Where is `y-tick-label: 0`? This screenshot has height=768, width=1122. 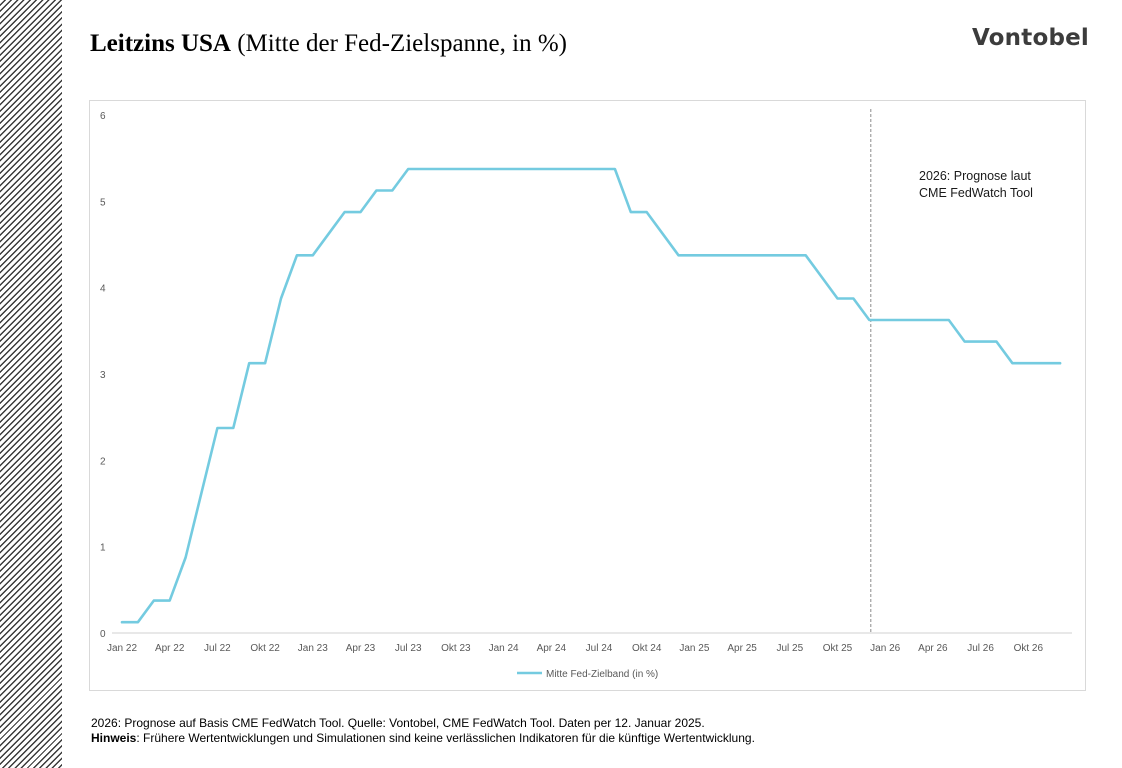
y-tick-label: 0 is located at coordinates (103, 634).